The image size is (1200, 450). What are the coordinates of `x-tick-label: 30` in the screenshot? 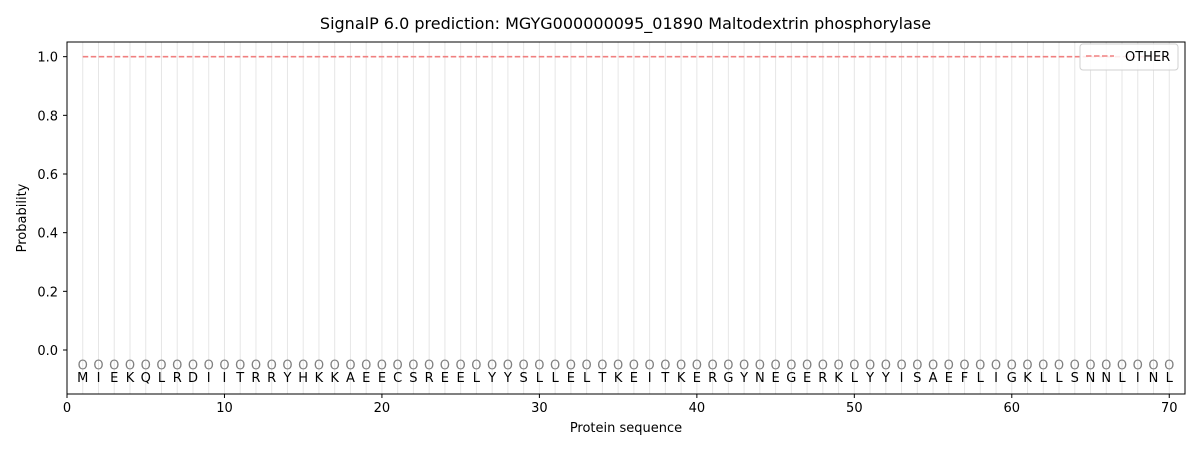 It's located at (539, 408).